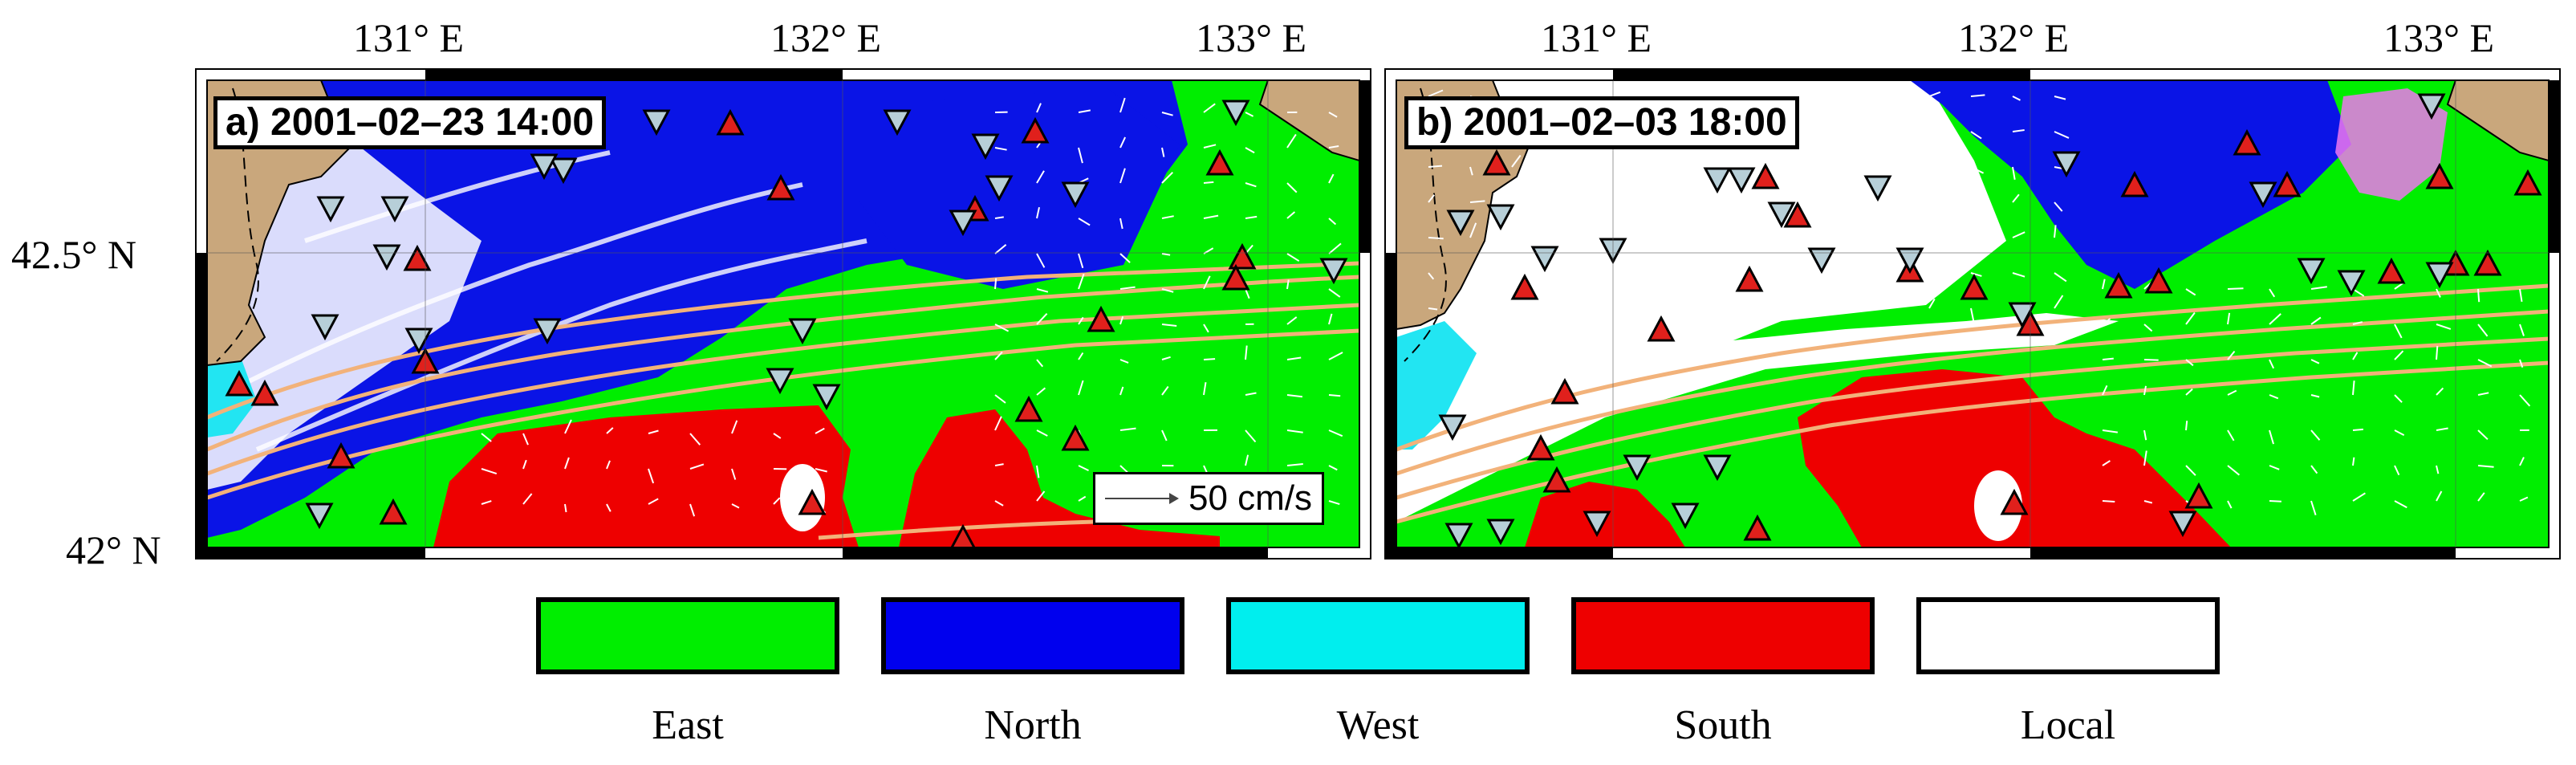 This screenshot has height=765, width=2576. I want to click on lon-label-a-133: 133° E, so click(1251, 38).